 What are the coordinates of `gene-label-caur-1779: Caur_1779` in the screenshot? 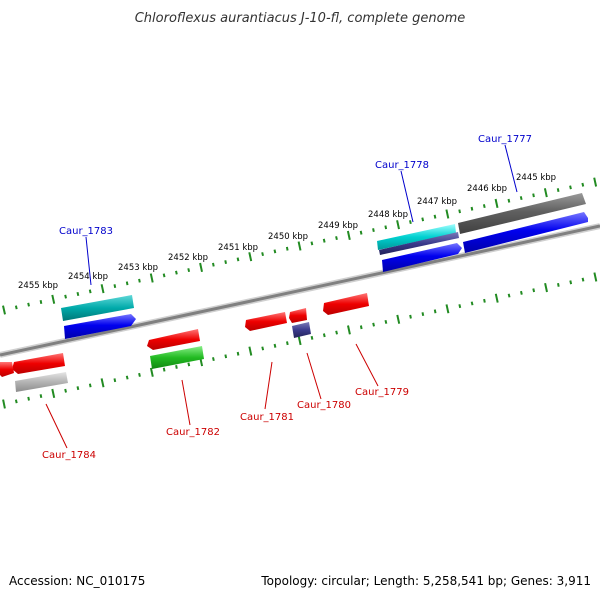 It's located at (382, 392).